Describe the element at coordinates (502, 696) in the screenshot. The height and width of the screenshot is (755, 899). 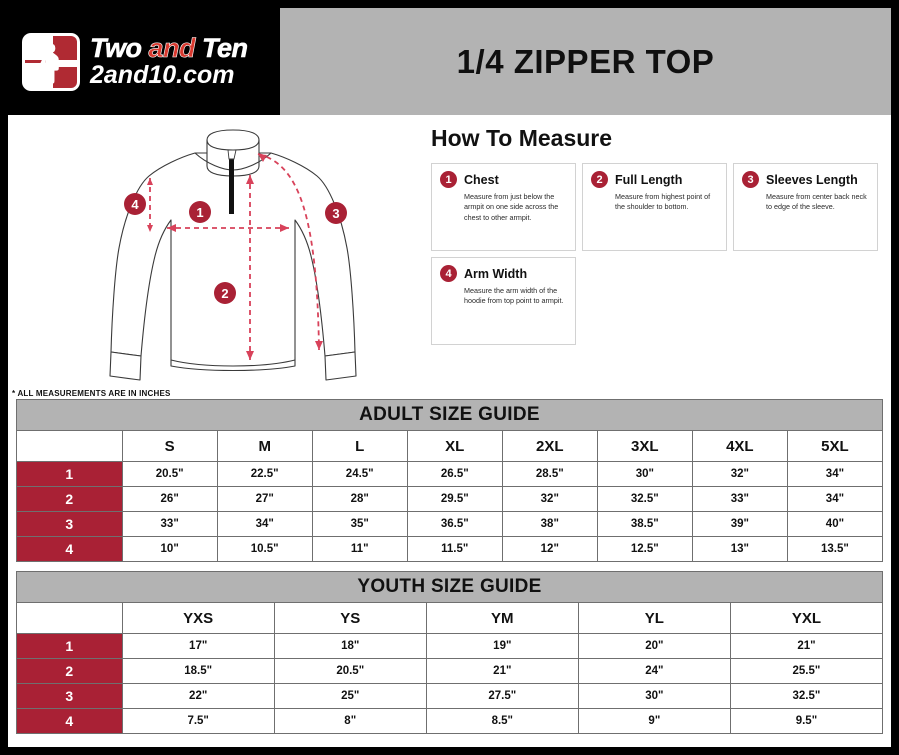
I see `youth-cell: 27.5"` at that location.